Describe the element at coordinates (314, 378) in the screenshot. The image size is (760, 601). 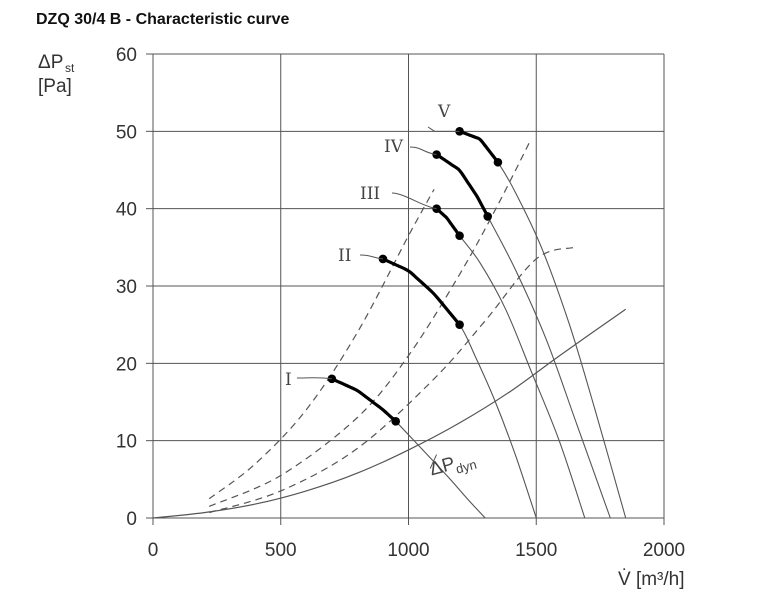
I see `curve-label-leader-I` at that location.